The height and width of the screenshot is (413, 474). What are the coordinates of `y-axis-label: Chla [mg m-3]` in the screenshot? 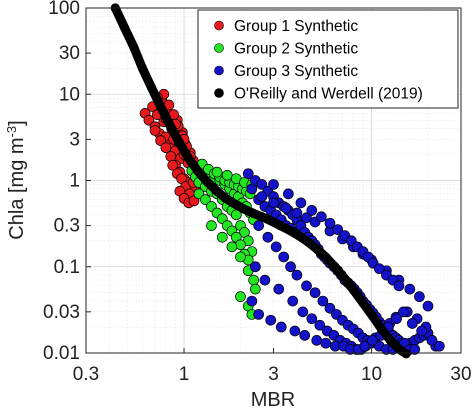 It's located at (16, 179).